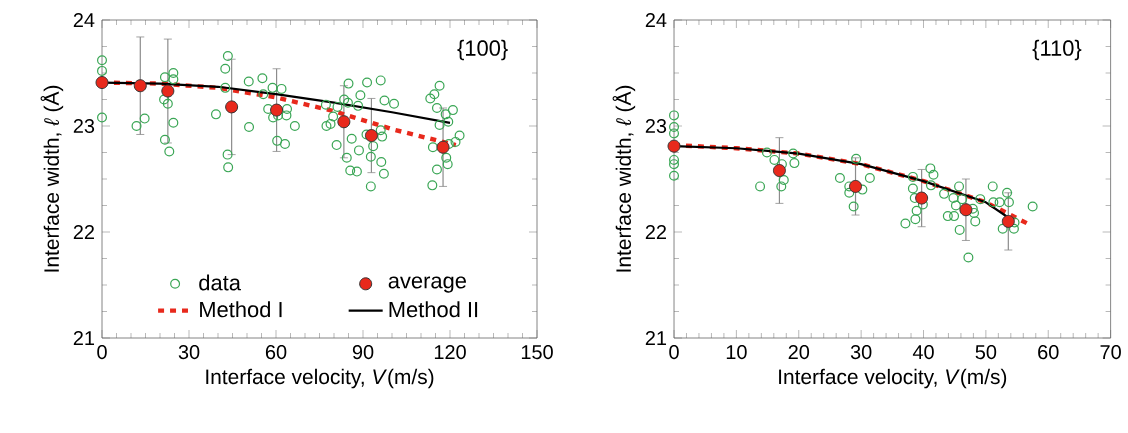 The image size is (1128, 433). What do you see at coordinates (799, 352) in the screenshot?
I see `x-tick-label: 20` at bounding box center [799, 352].